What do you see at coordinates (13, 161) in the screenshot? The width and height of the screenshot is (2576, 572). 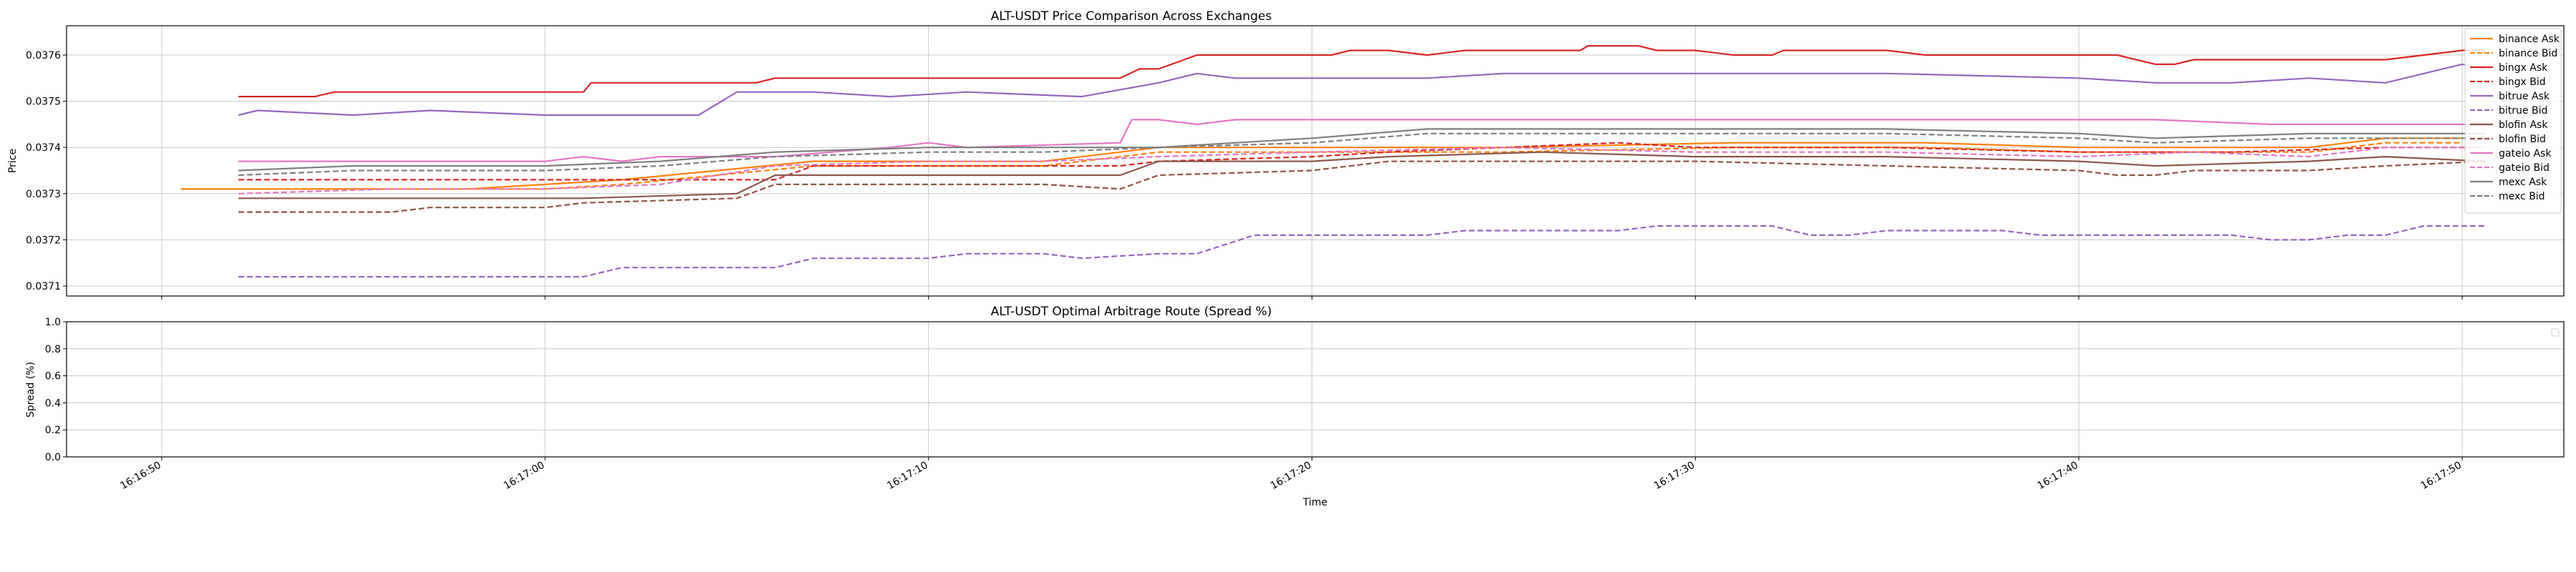 I see `price-chart-y-label: Price` at bounding box center [13, 161].